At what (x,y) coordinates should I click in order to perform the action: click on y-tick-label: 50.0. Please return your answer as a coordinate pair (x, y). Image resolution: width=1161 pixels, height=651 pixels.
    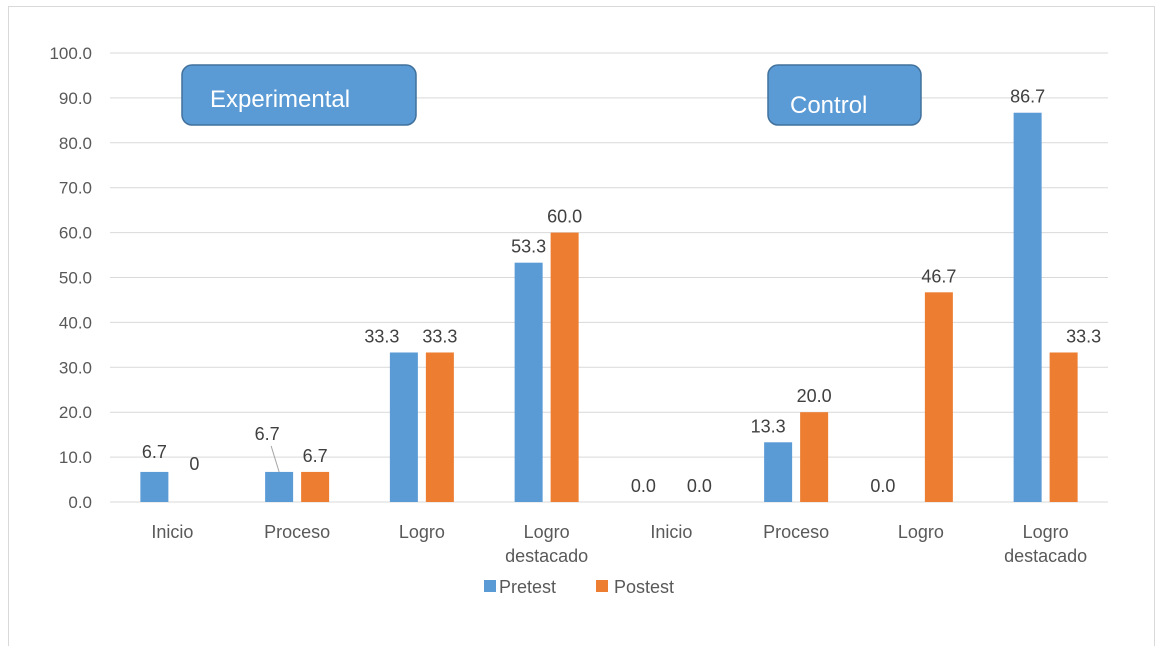
    Looking at the image, I should click on (75, 278).